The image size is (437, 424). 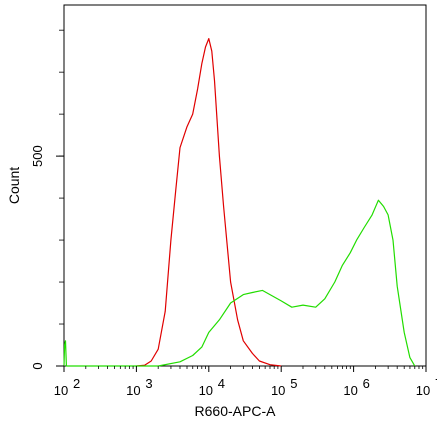 What do you see at coordinates (221, 383) in the screenshot?
I see `x-tick-exponent: 4` at bounding box center [221, 383].